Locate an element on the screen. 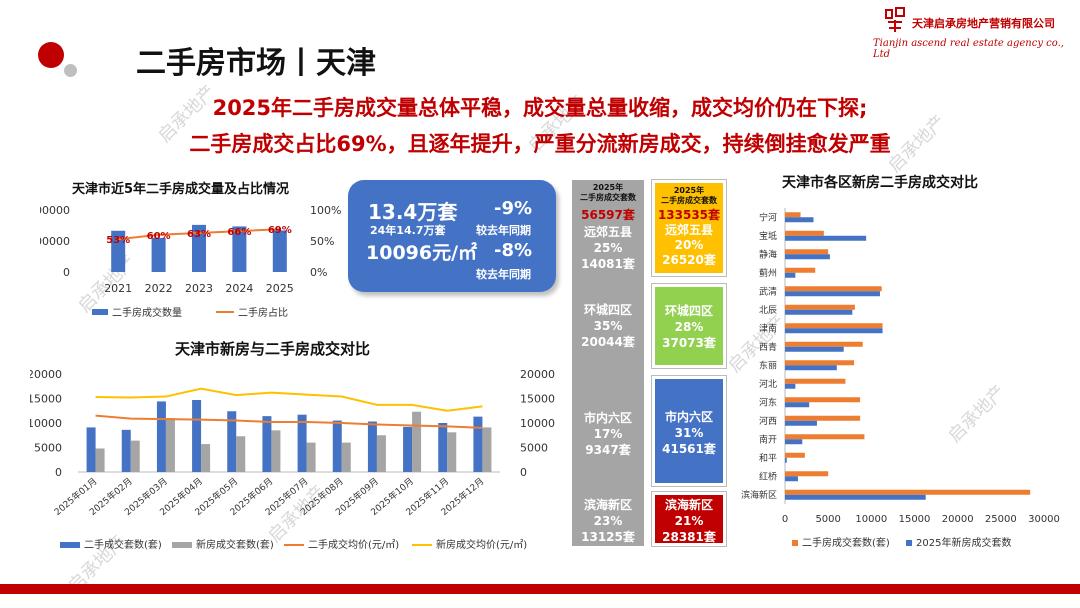  summary-volume-change: -9% is located at coordinates (513, 208).